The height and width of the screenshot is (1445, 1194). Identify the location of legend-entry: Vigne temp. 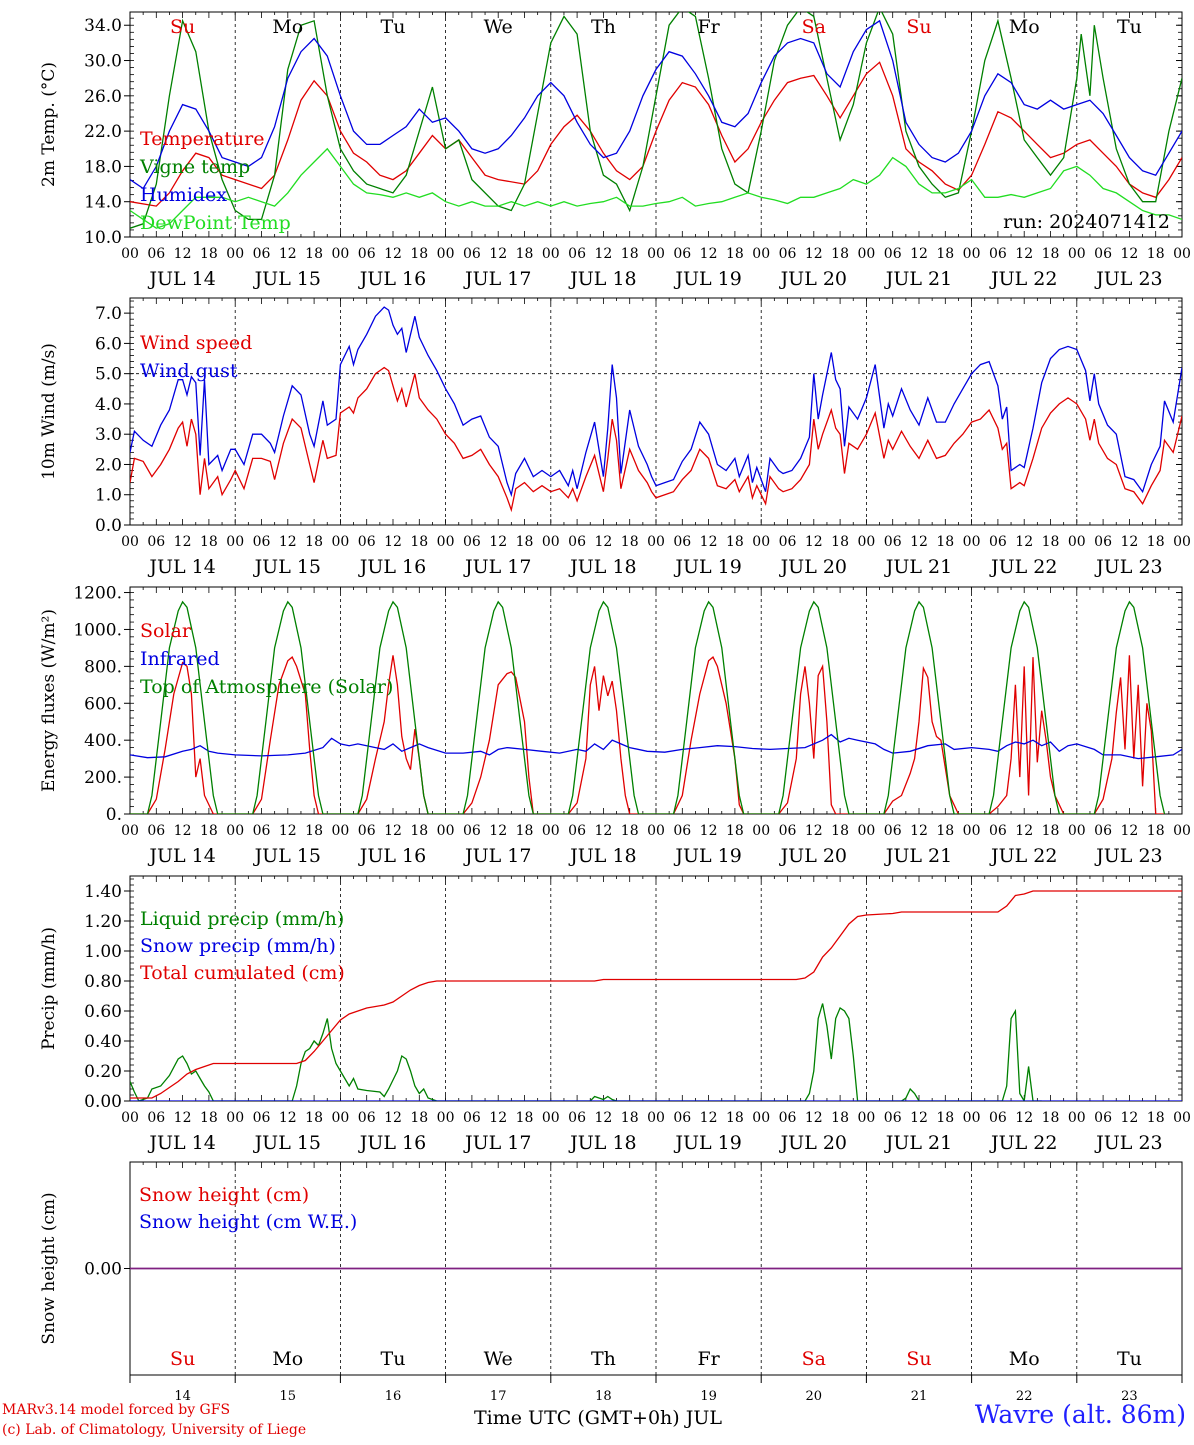
(194, 167).